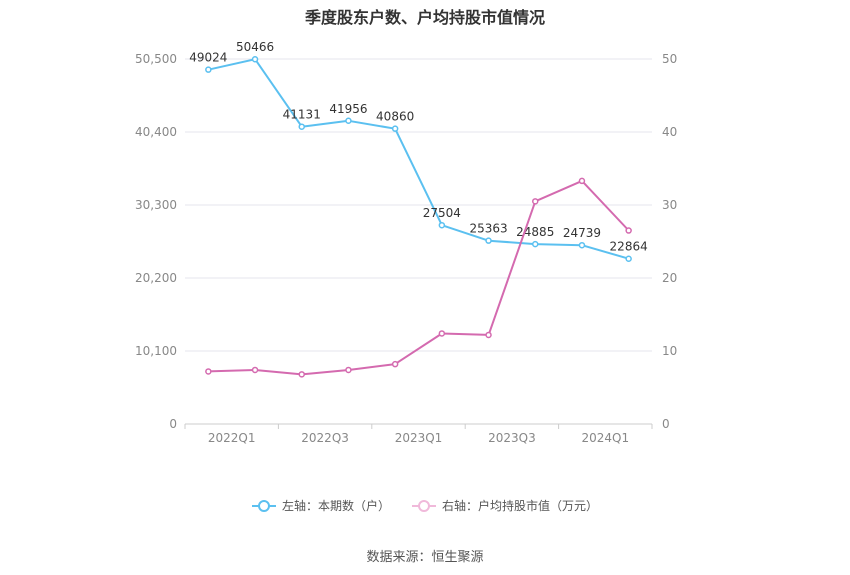  What do you see at coordinates (232, 438) in the screenshot?
I see `x-tick-label: 2022Q1` at bounding box center [232, 438].